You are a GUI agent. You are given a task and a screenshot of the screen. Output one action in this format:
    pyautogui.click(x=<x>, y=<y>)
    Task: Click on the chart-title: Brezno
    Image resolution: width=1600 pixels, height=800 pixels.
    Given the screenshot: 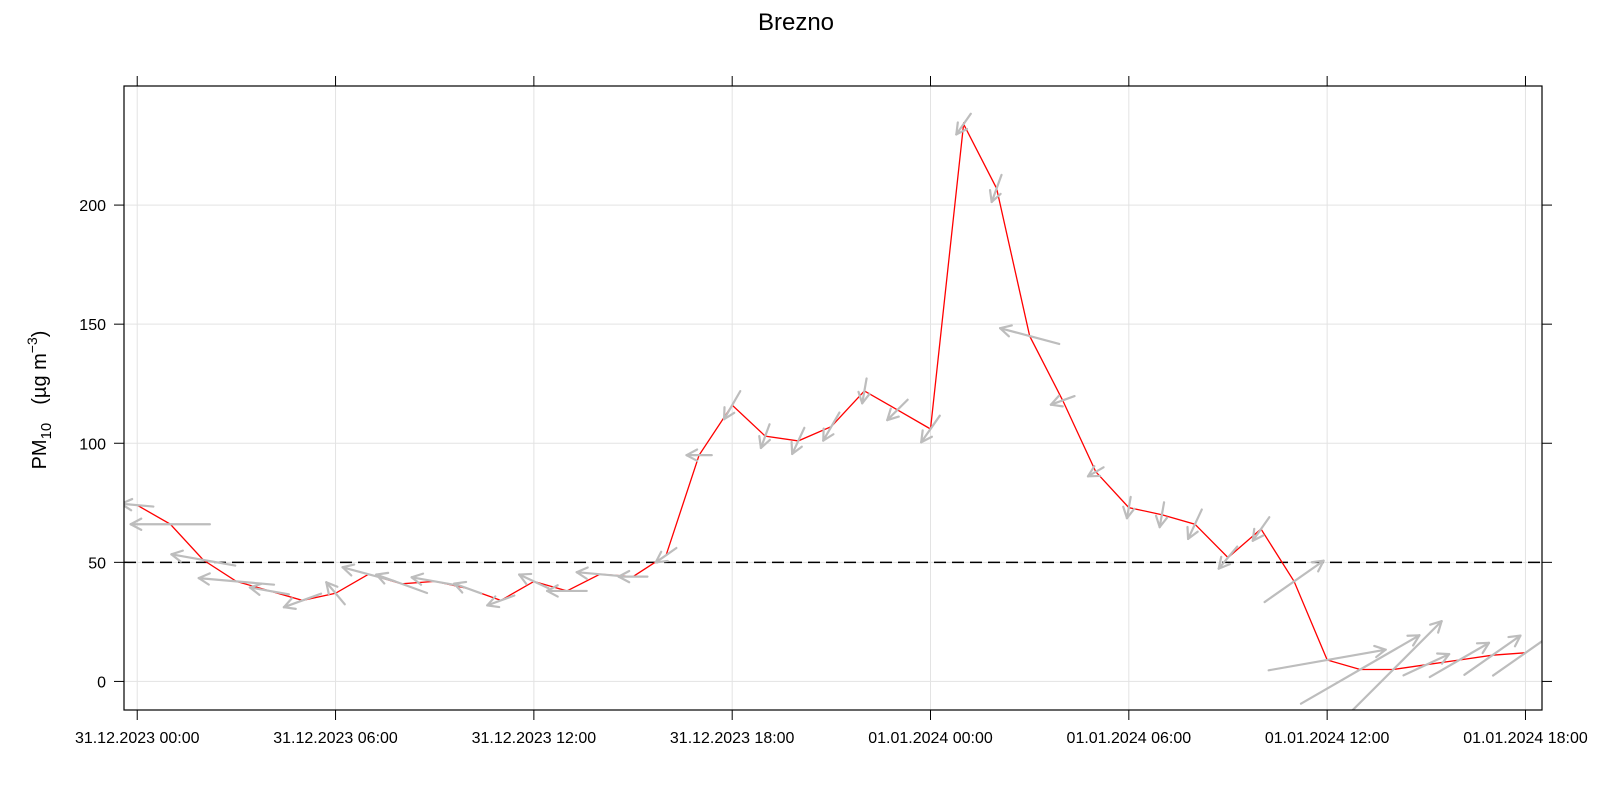 What is the action you would take?
    pyautogui.click(x=796, y=22)
    